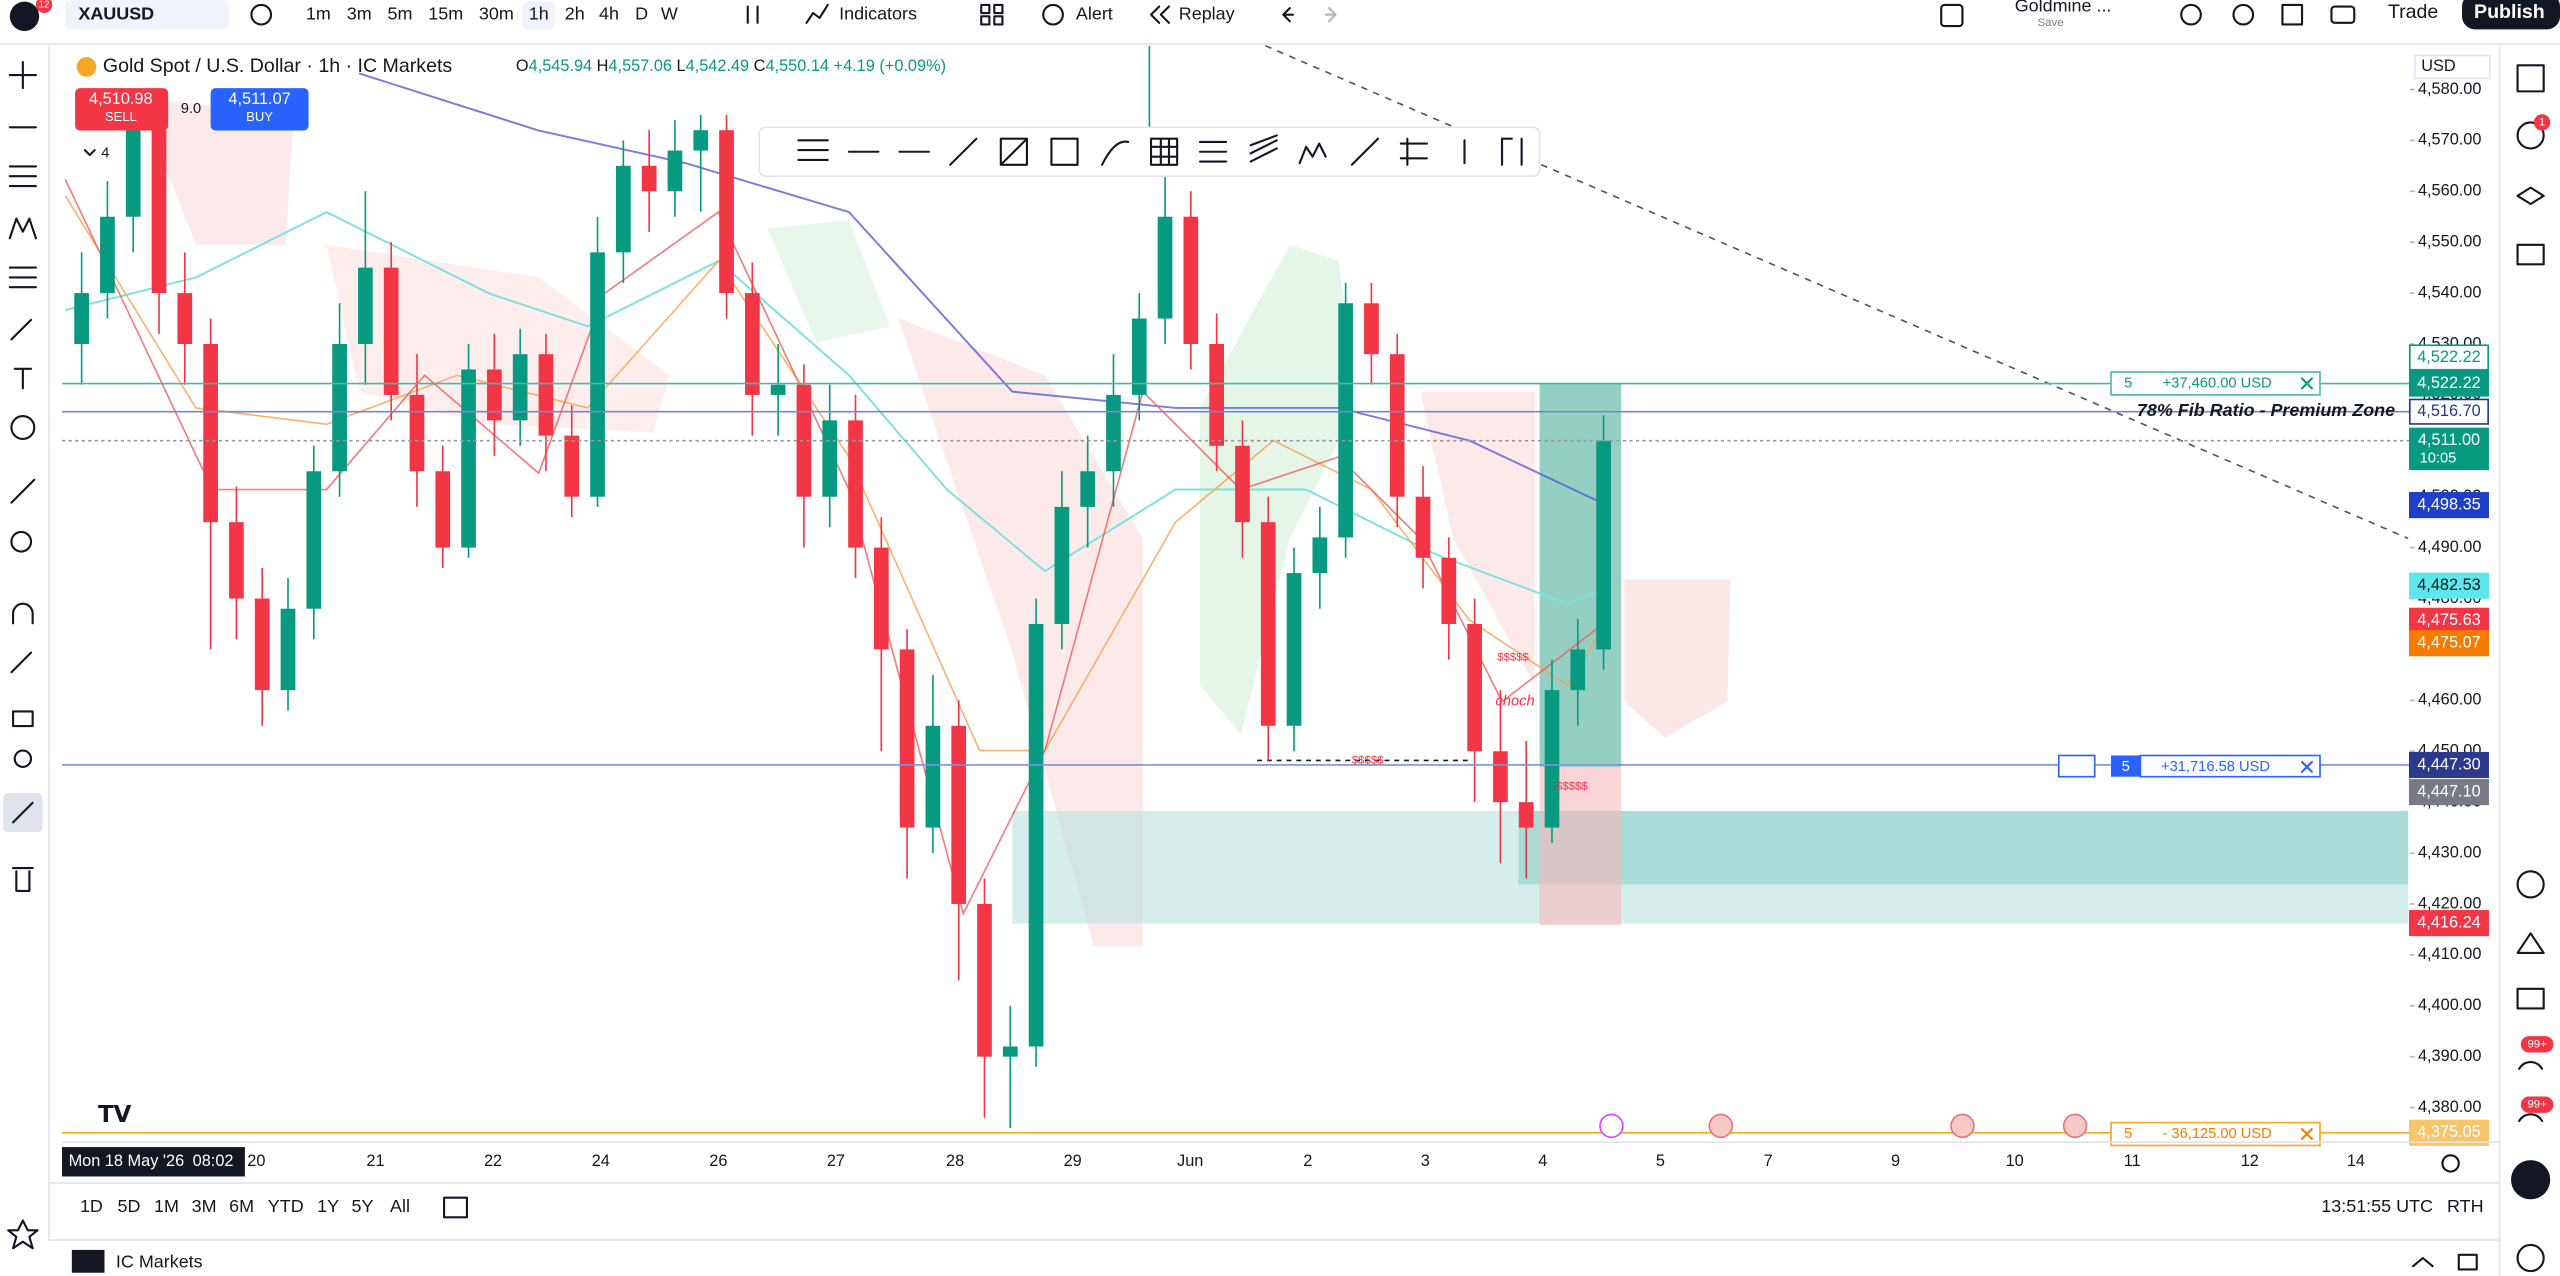  Describe the element at coordinates (89, 153) in the screenshot. I see `expand-icon` at that location.